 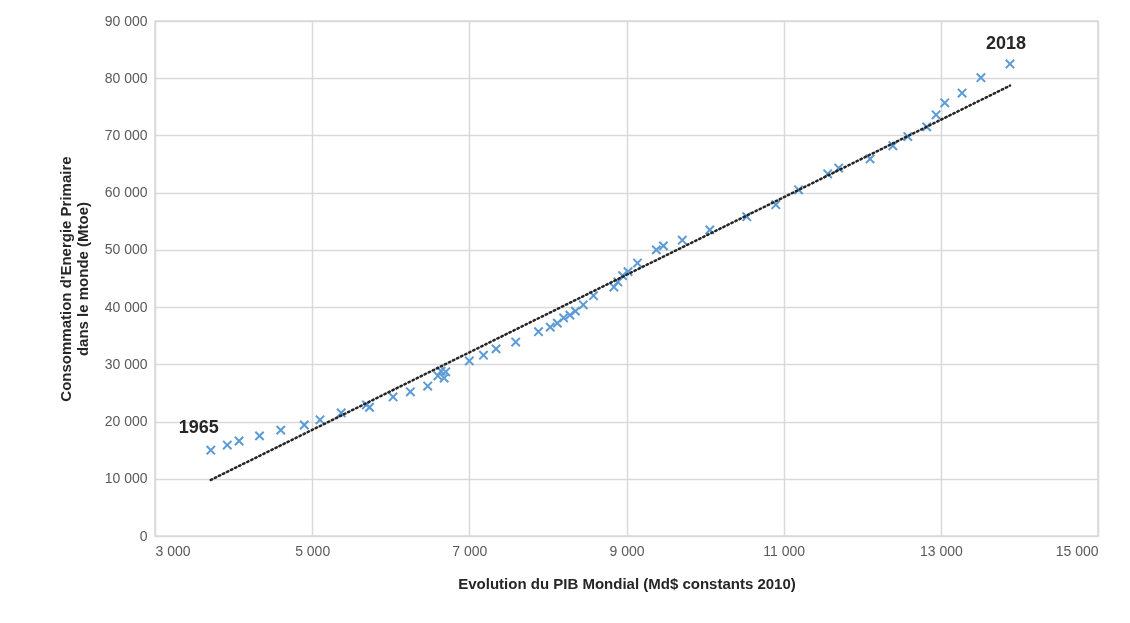 I want to click on x-tick-label: 5 000, so click(x=313, y=550).